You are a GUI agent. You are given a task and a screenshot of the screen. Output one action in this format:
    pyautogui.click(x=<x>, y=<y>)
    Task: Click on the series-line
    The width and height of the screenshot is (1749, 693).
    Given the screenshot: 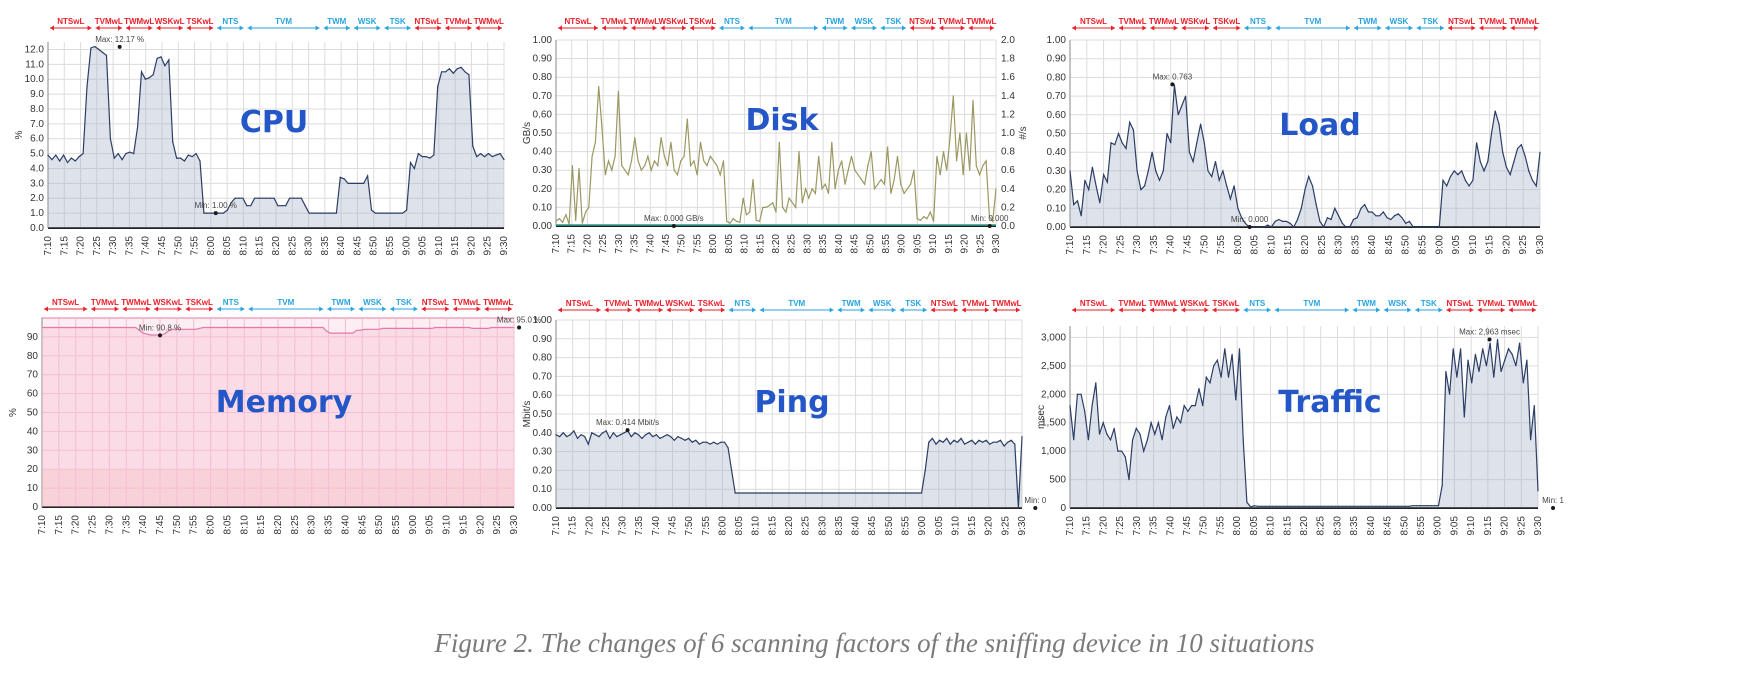 What is the action you would take?
    pyautogui.click(x=276, y=129)
    